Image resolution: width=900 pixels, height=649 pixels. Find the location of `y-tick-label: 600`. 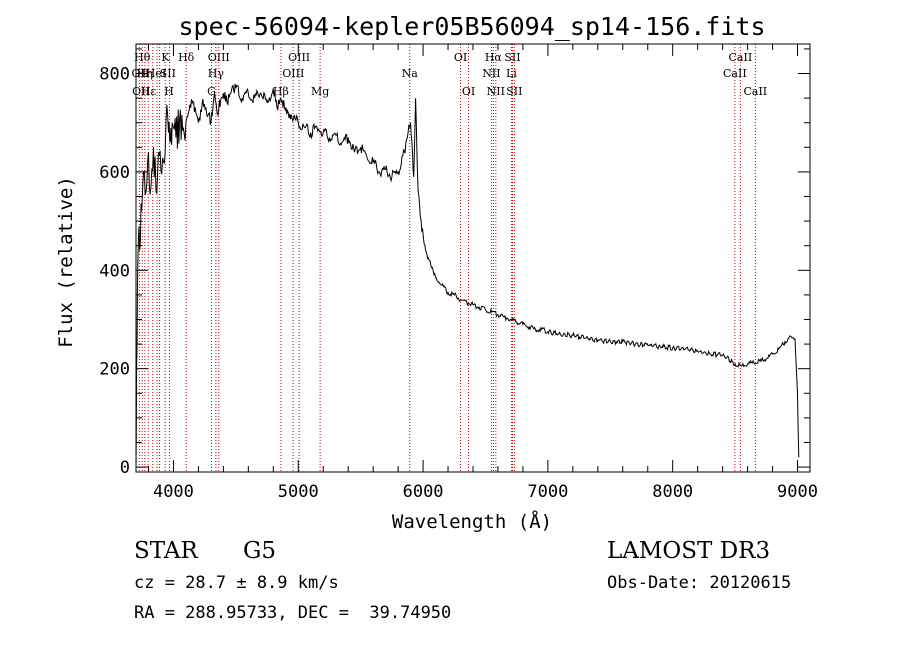

y-tick-label: 600 is located at coordinates (114, 173).